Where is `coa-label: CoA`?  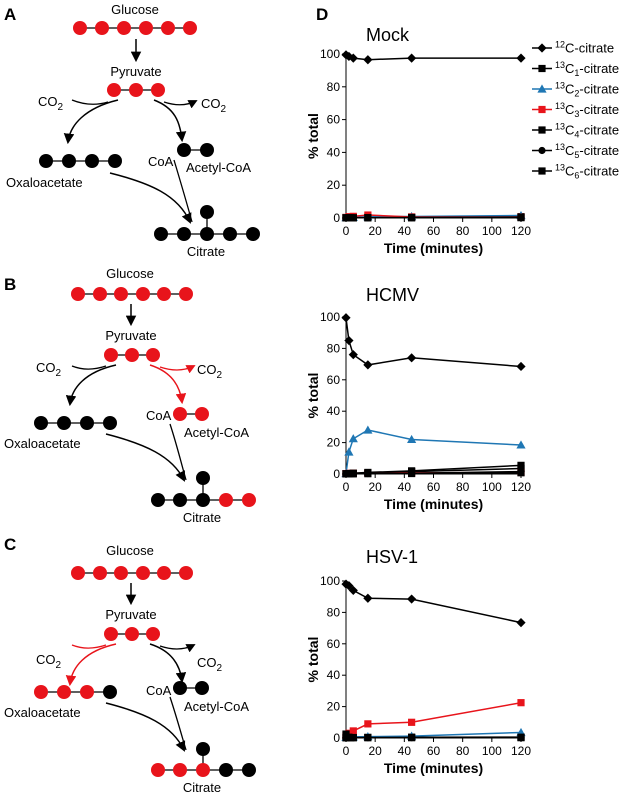
coa-label: CoA is located at coordinates (159, 690).